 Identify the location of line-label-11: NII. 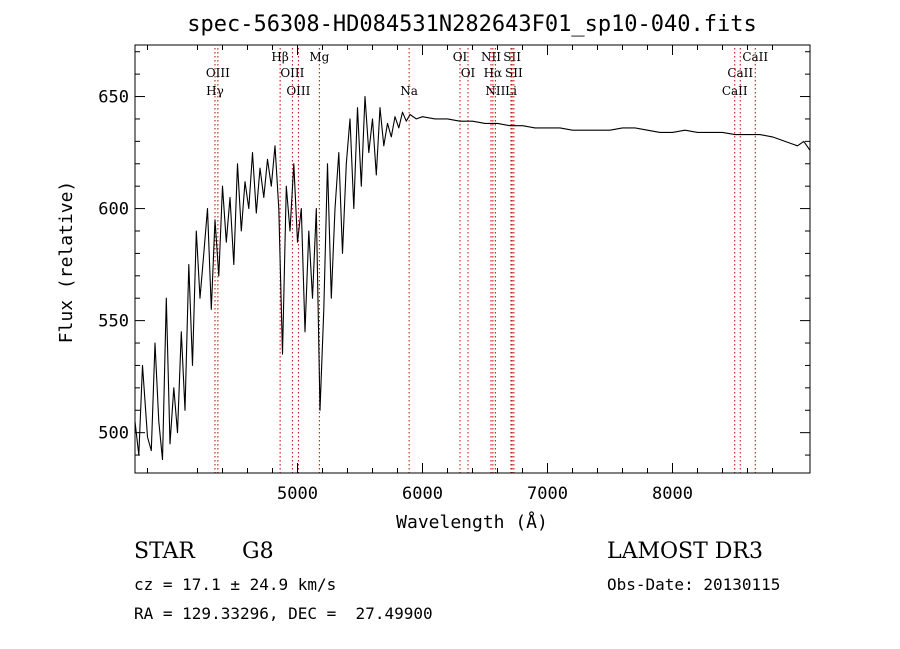
(495, 91).